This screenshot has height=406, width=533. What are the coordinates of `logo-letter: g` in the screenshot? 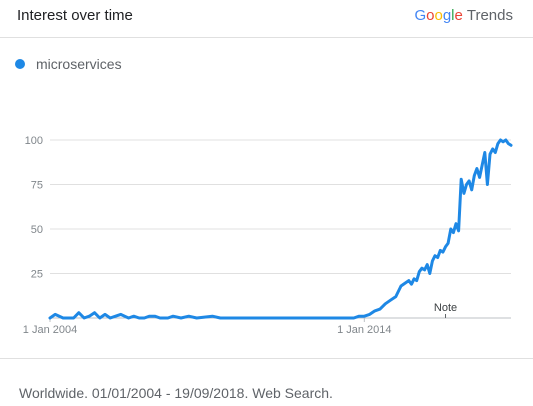 It's located at (447, 15).